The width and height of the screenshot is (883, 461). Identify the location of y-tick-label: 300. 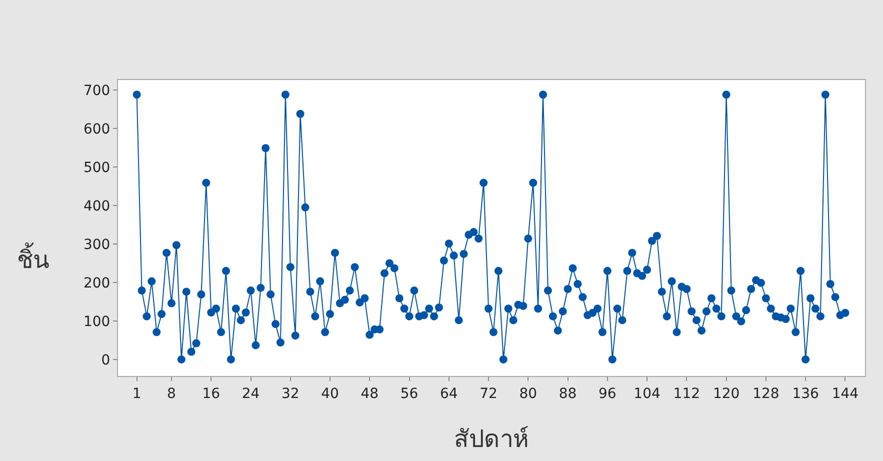
(96, 244).